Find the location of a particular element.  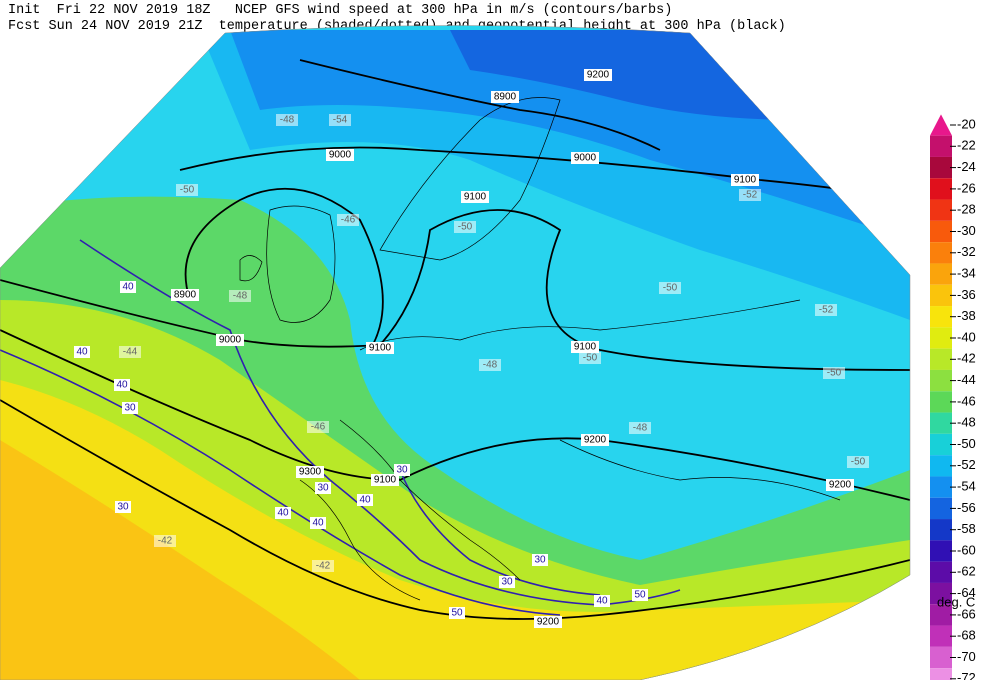

legend-label: -26 is located at coordinates (966, 187).